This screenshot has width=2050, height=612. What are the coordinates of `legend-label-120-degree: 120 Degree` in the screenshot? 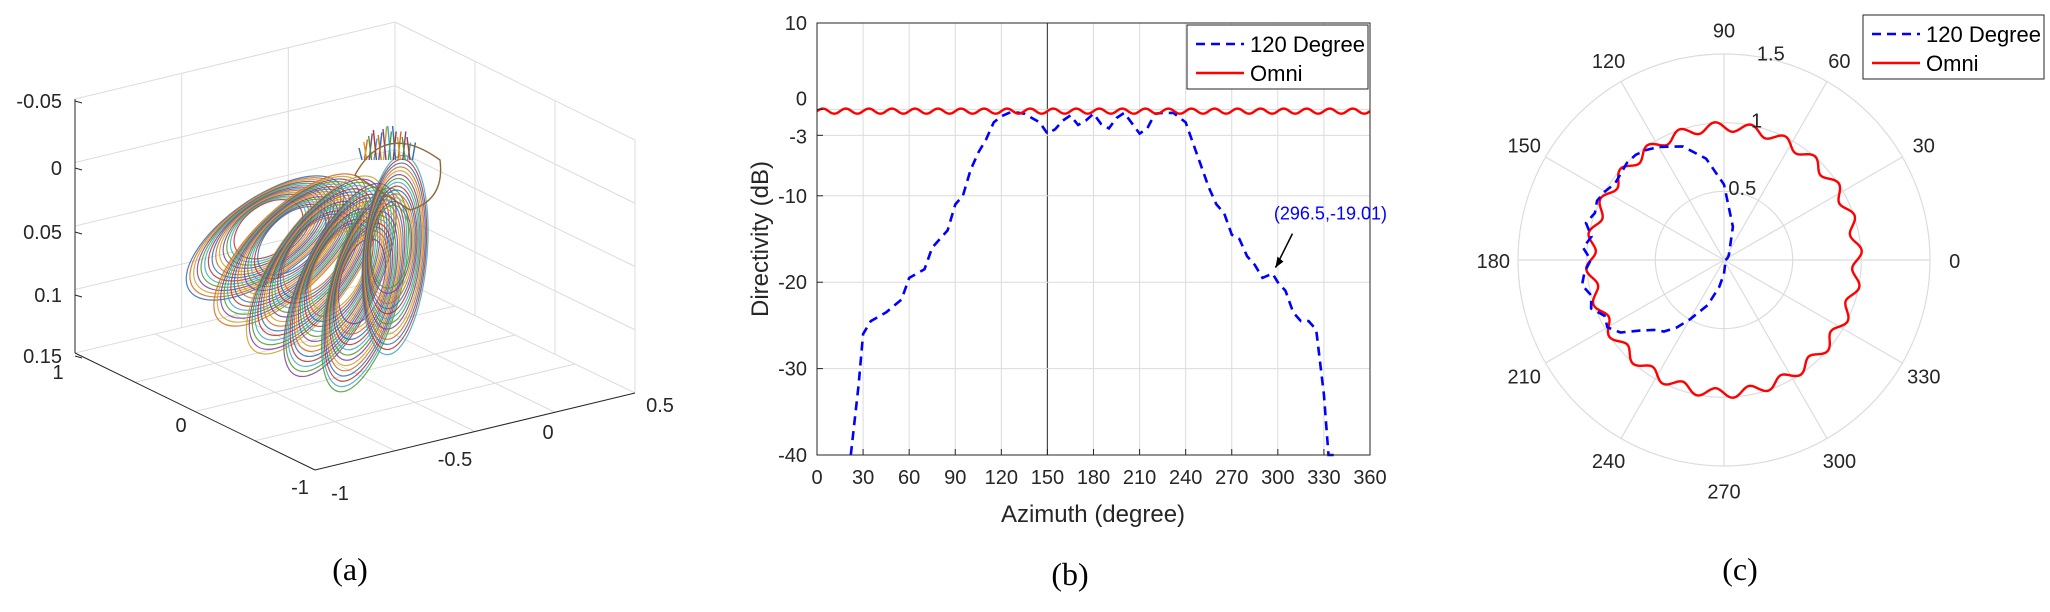 It's located at (1983, 34).